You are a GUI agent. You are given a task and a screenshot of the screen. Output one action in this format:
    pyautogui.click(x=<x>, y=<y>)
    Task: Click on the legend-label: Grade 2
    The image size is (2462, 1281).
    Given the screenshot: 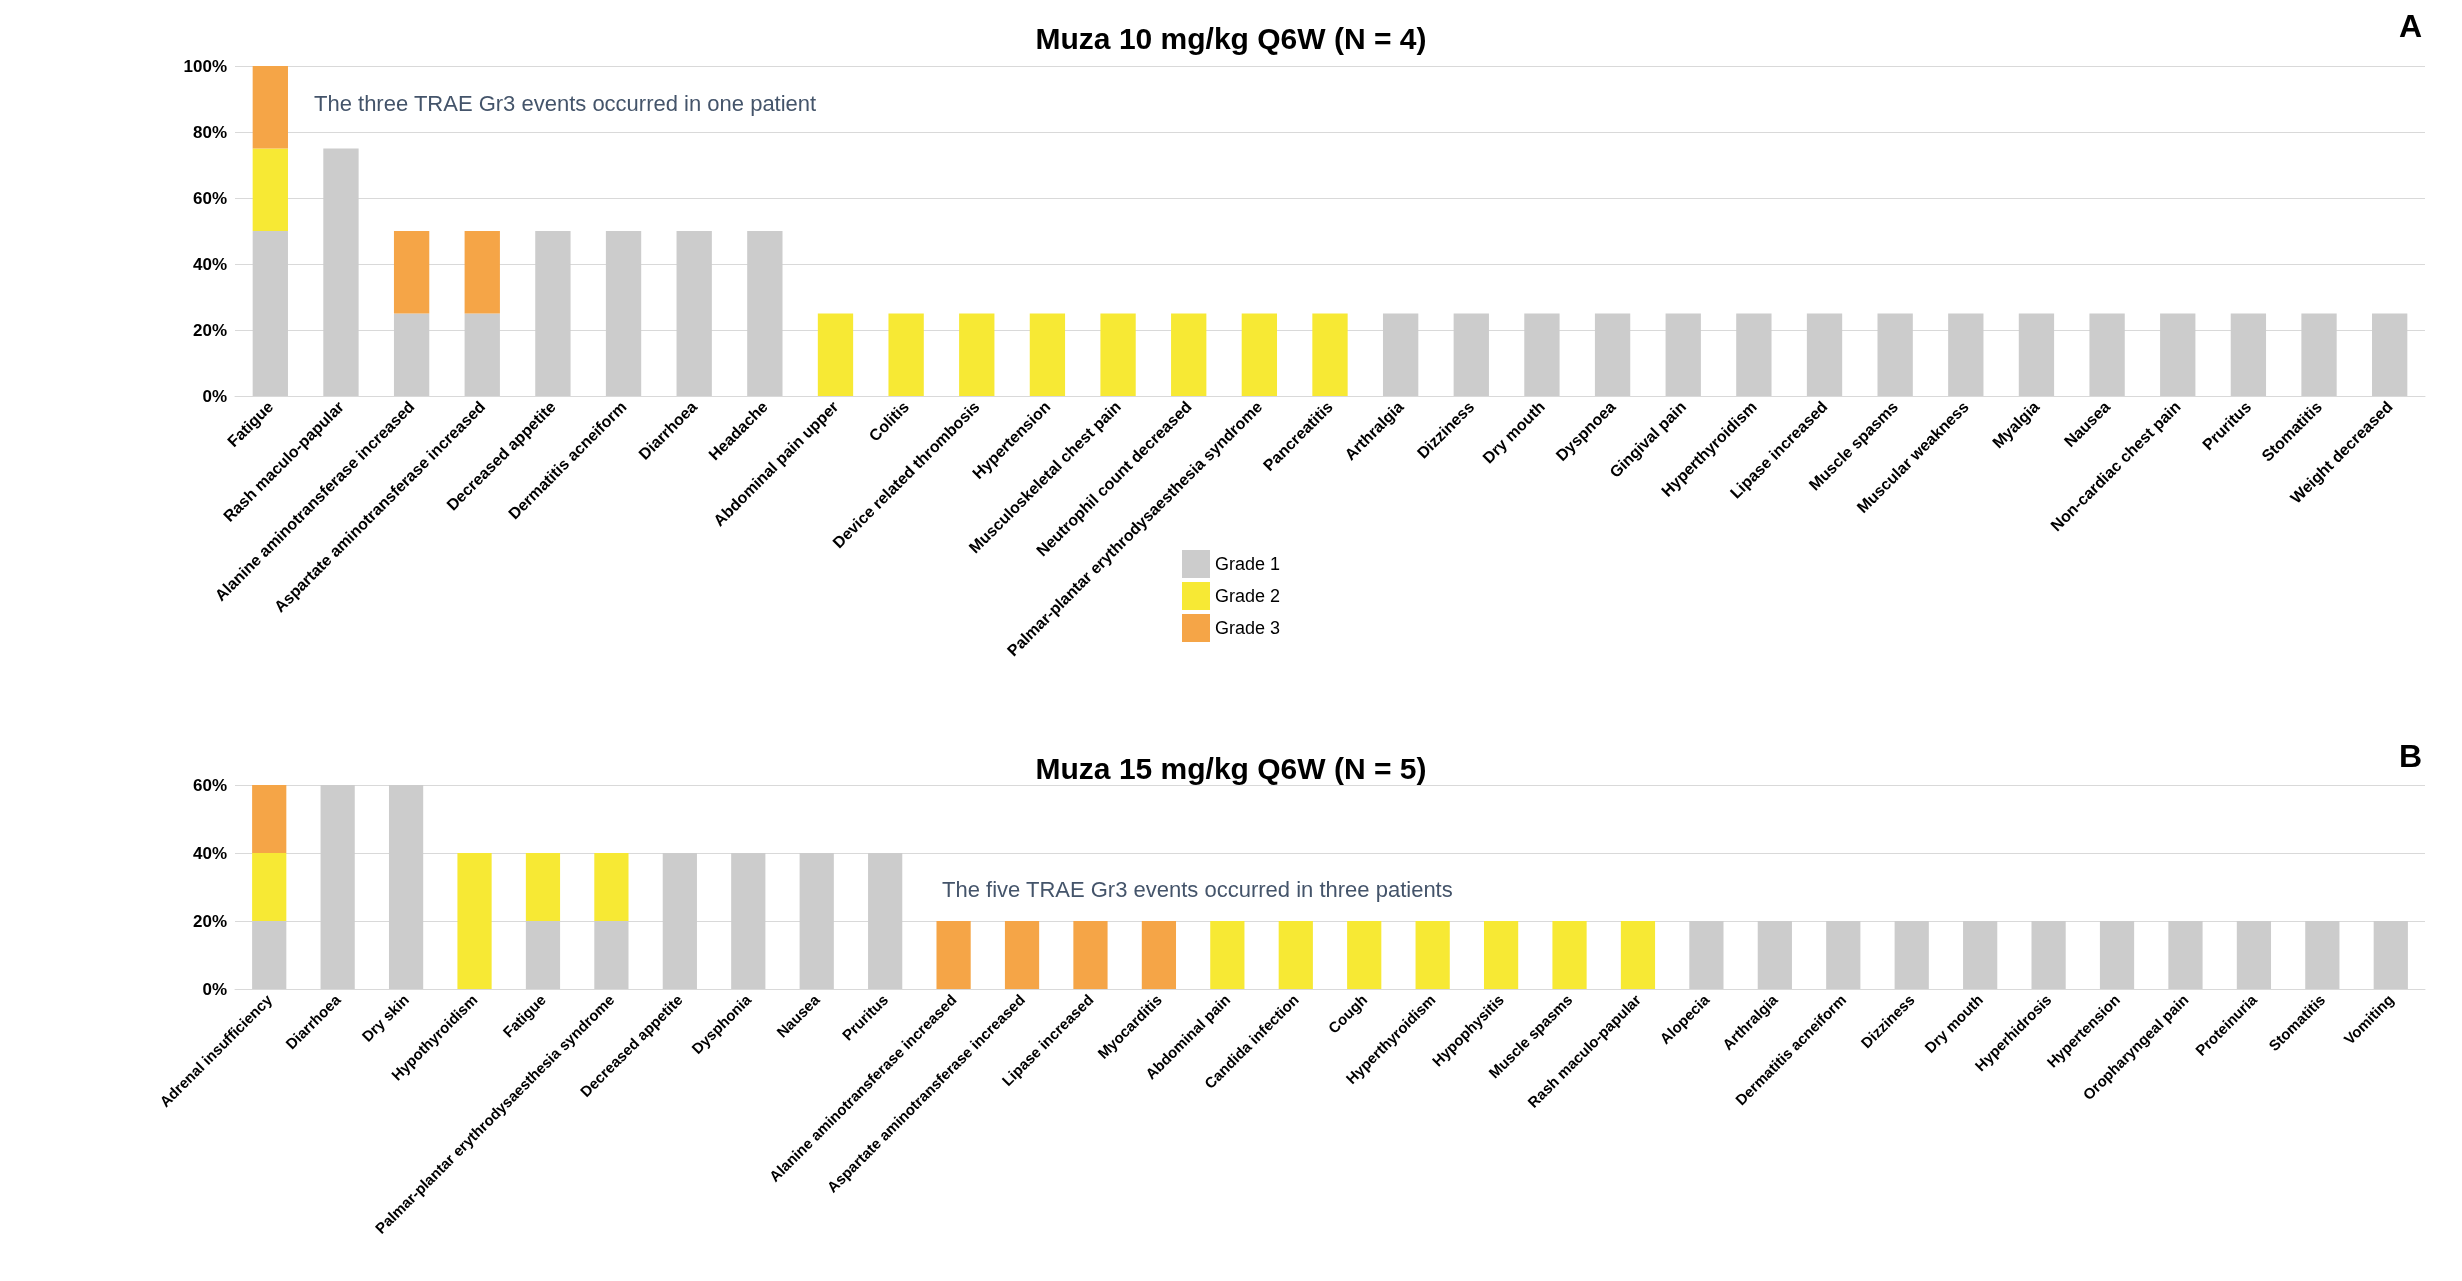 What is the action you would take?
    pyautogui.click(x=1247, y=596)
    